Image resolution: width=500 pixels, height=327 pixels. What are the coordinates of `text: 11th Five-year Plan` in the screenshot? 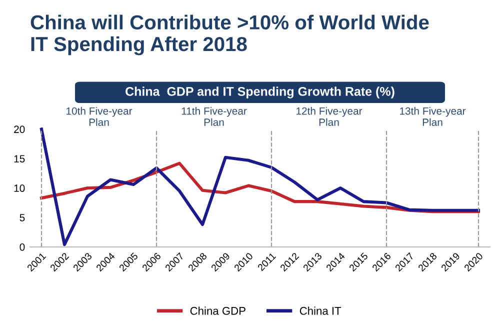 It's located at (214, 116).